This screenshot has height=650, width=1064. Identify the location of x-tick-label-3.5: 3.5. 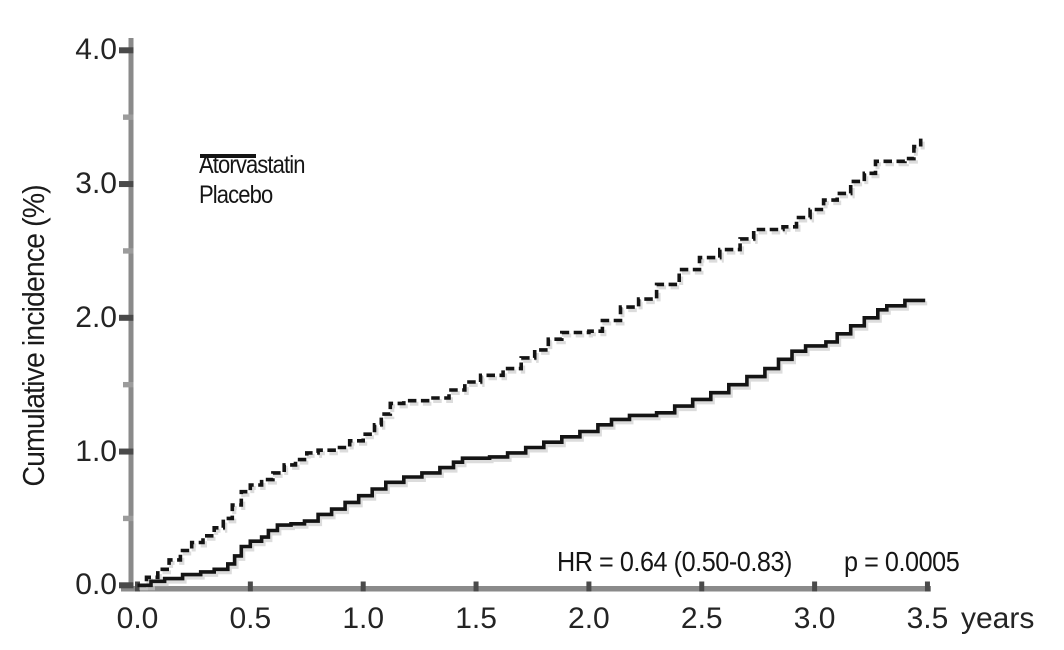
(927, 618).